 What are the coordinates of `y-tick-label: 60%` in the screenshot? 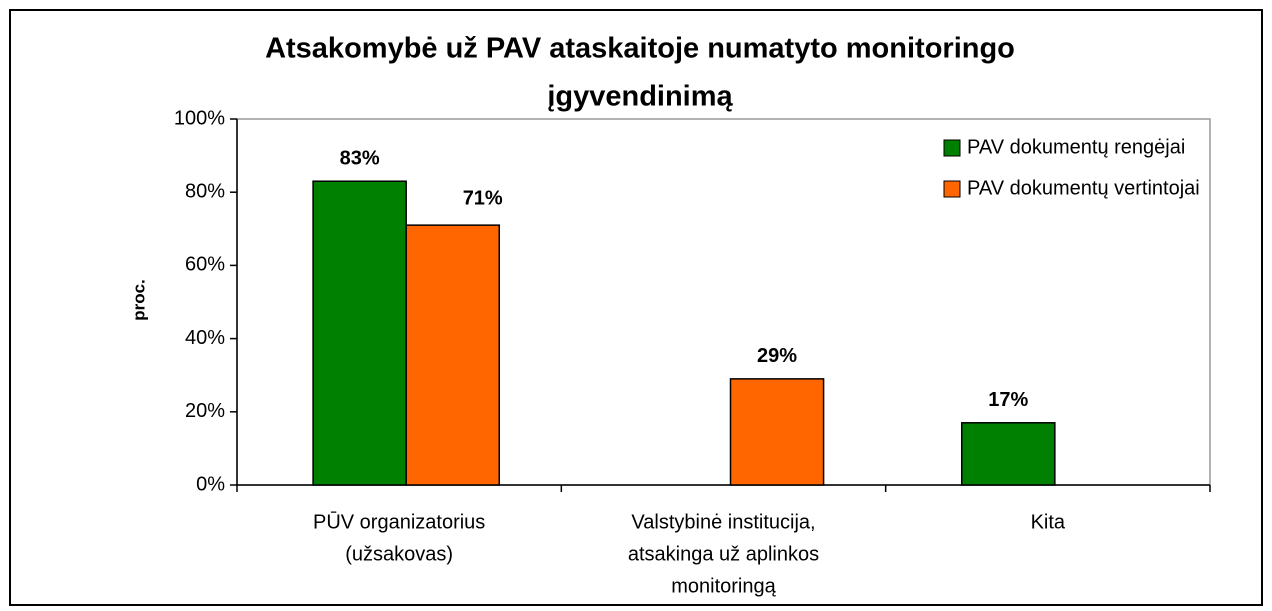 It's located at (205, 265).